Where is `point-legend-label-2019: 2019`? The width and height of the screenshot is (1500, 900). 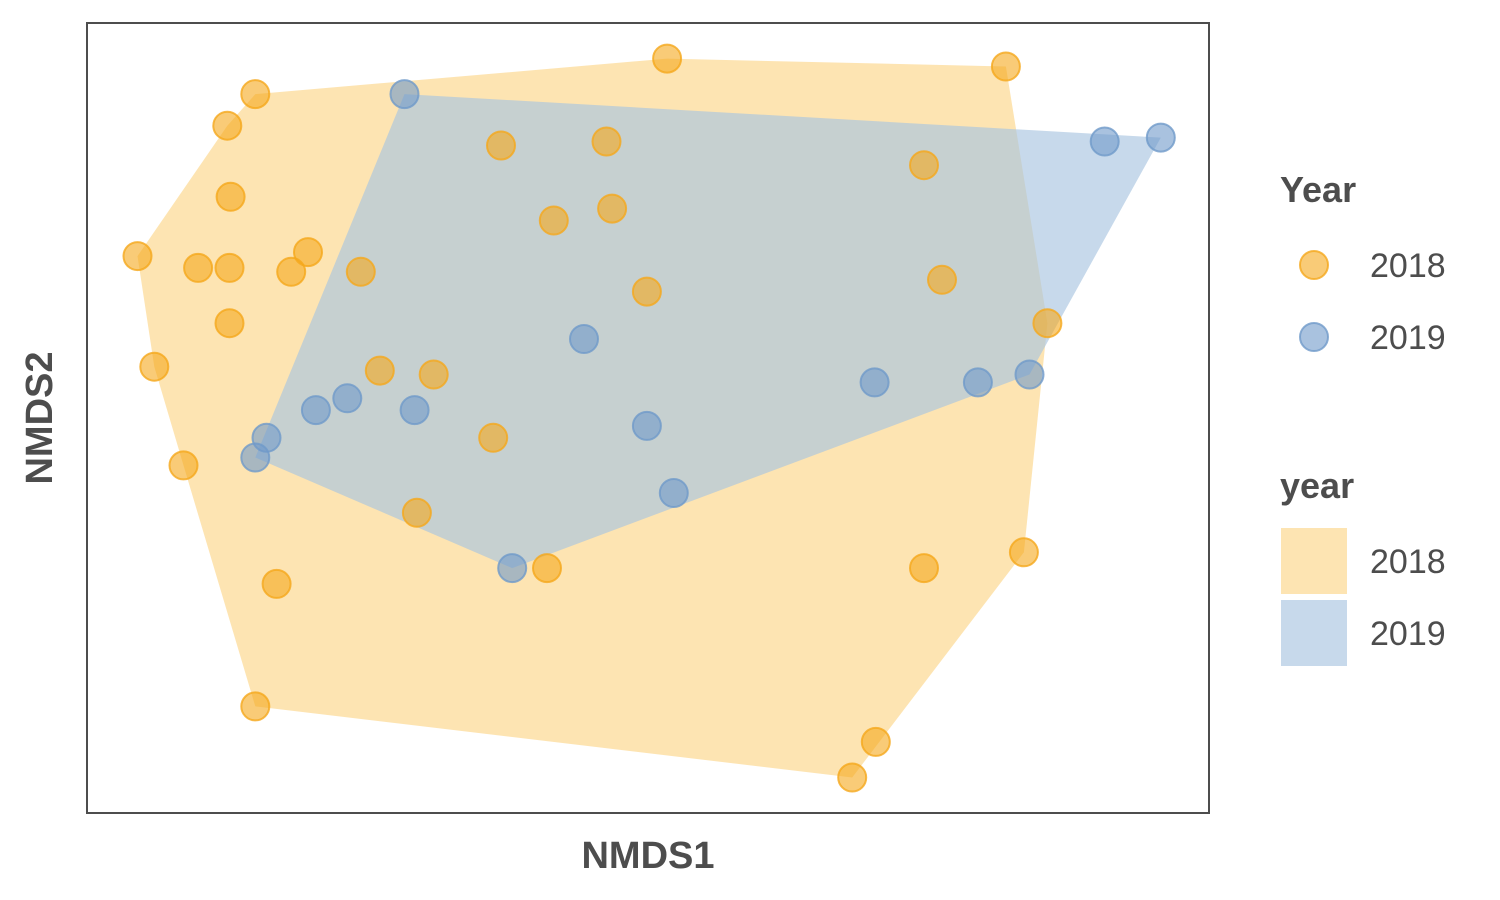 point-legend-label-2019: 2019 is located at coordinates (1408, 338).